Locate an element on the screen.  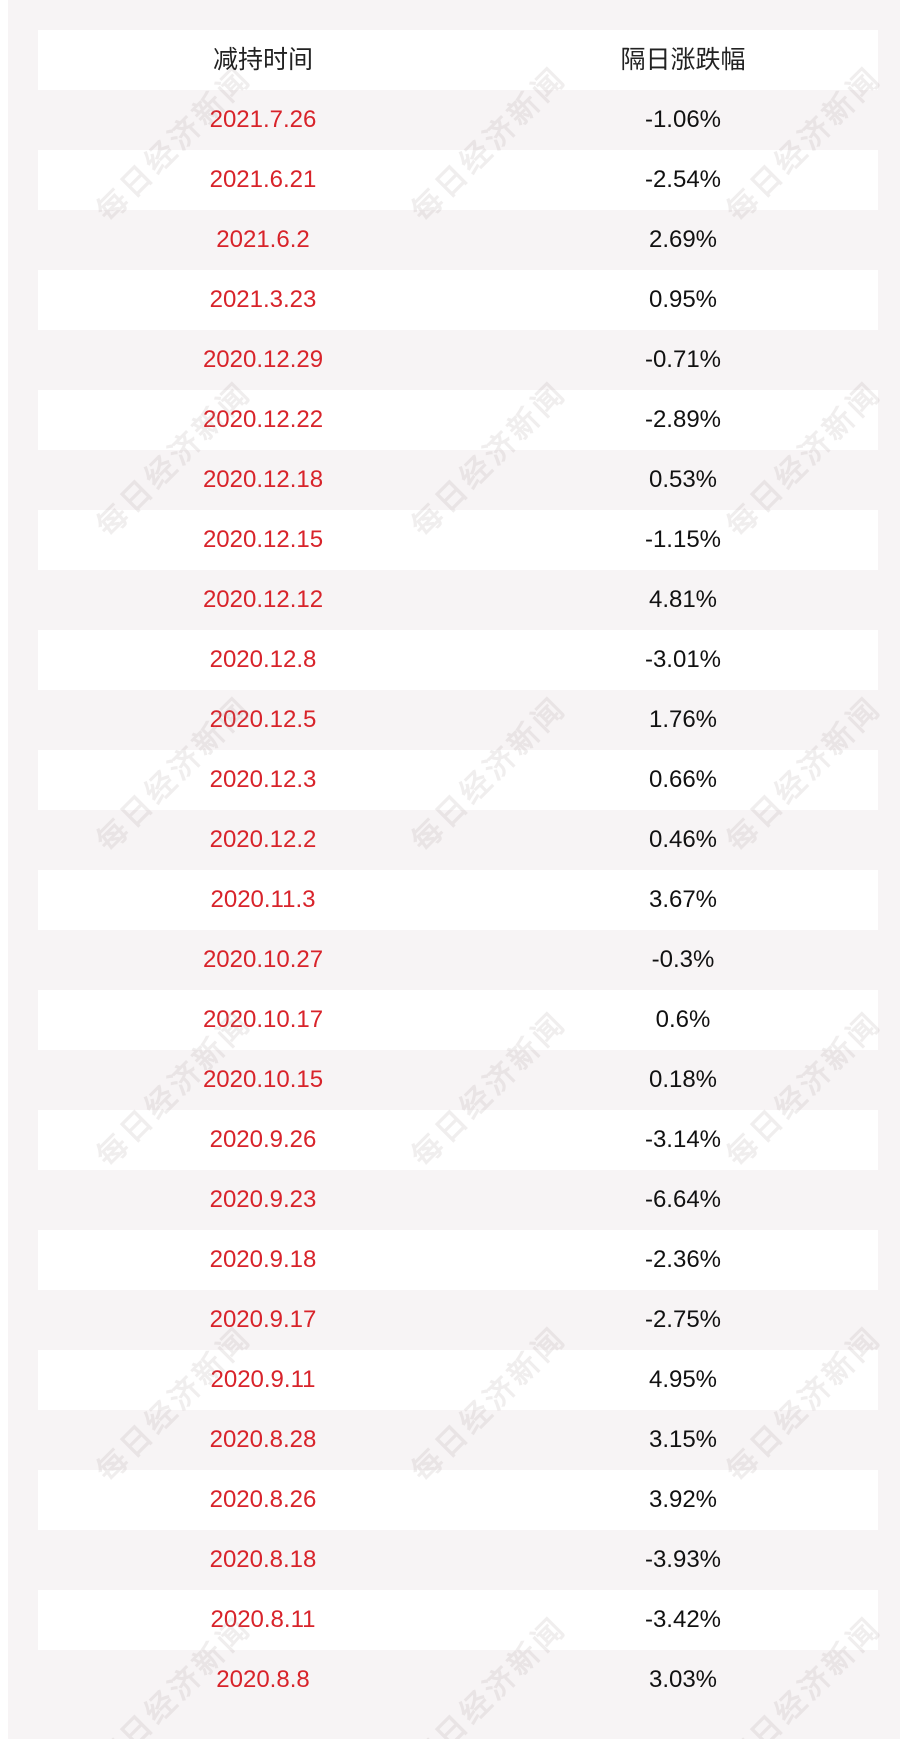
reduction-date: 2020.9.18 is located at coordinates (263, 1259).